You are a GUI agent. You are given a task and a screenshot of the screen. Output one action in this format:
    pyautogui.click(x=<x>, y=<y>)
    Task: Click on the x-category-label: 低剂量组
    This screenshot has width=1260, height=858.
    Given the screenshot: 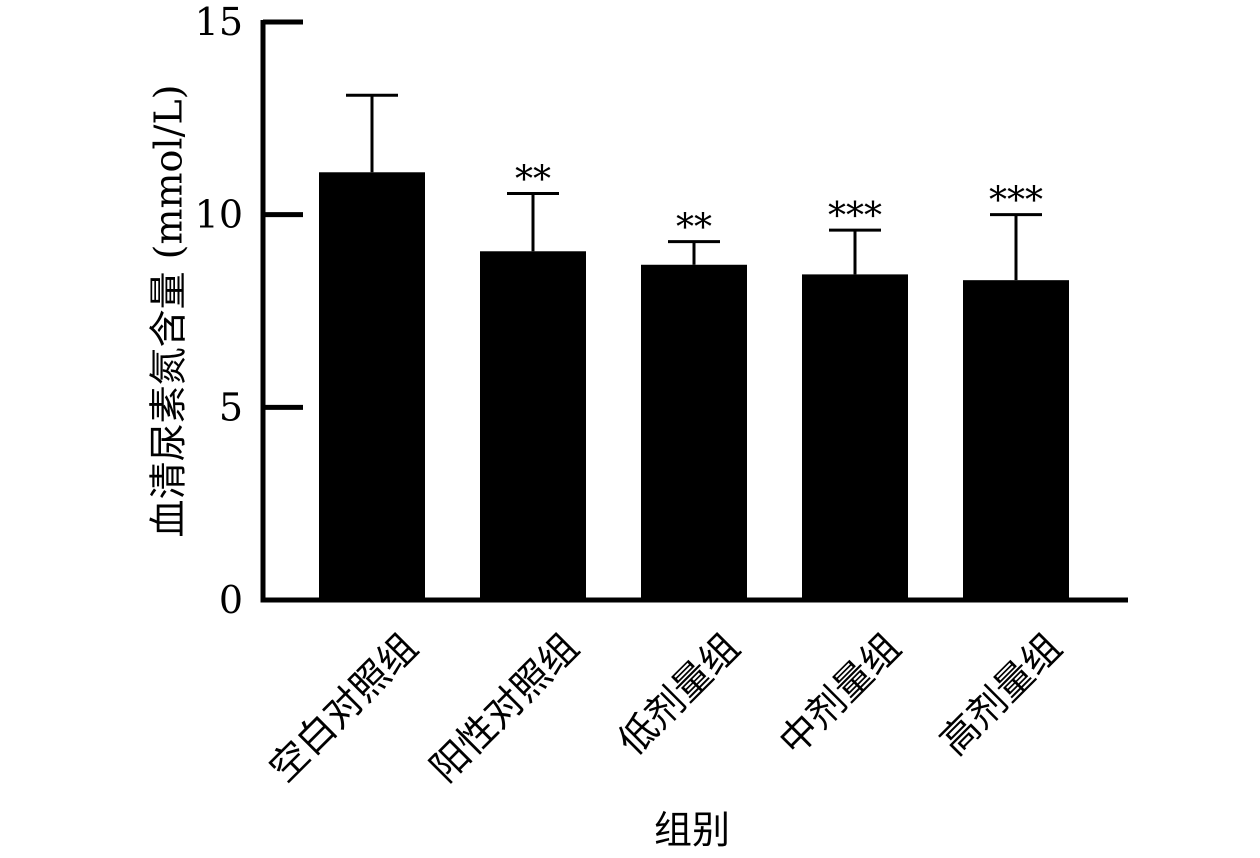 What is the action you would take?
    pyautogui.click(x=679, y=694)
    